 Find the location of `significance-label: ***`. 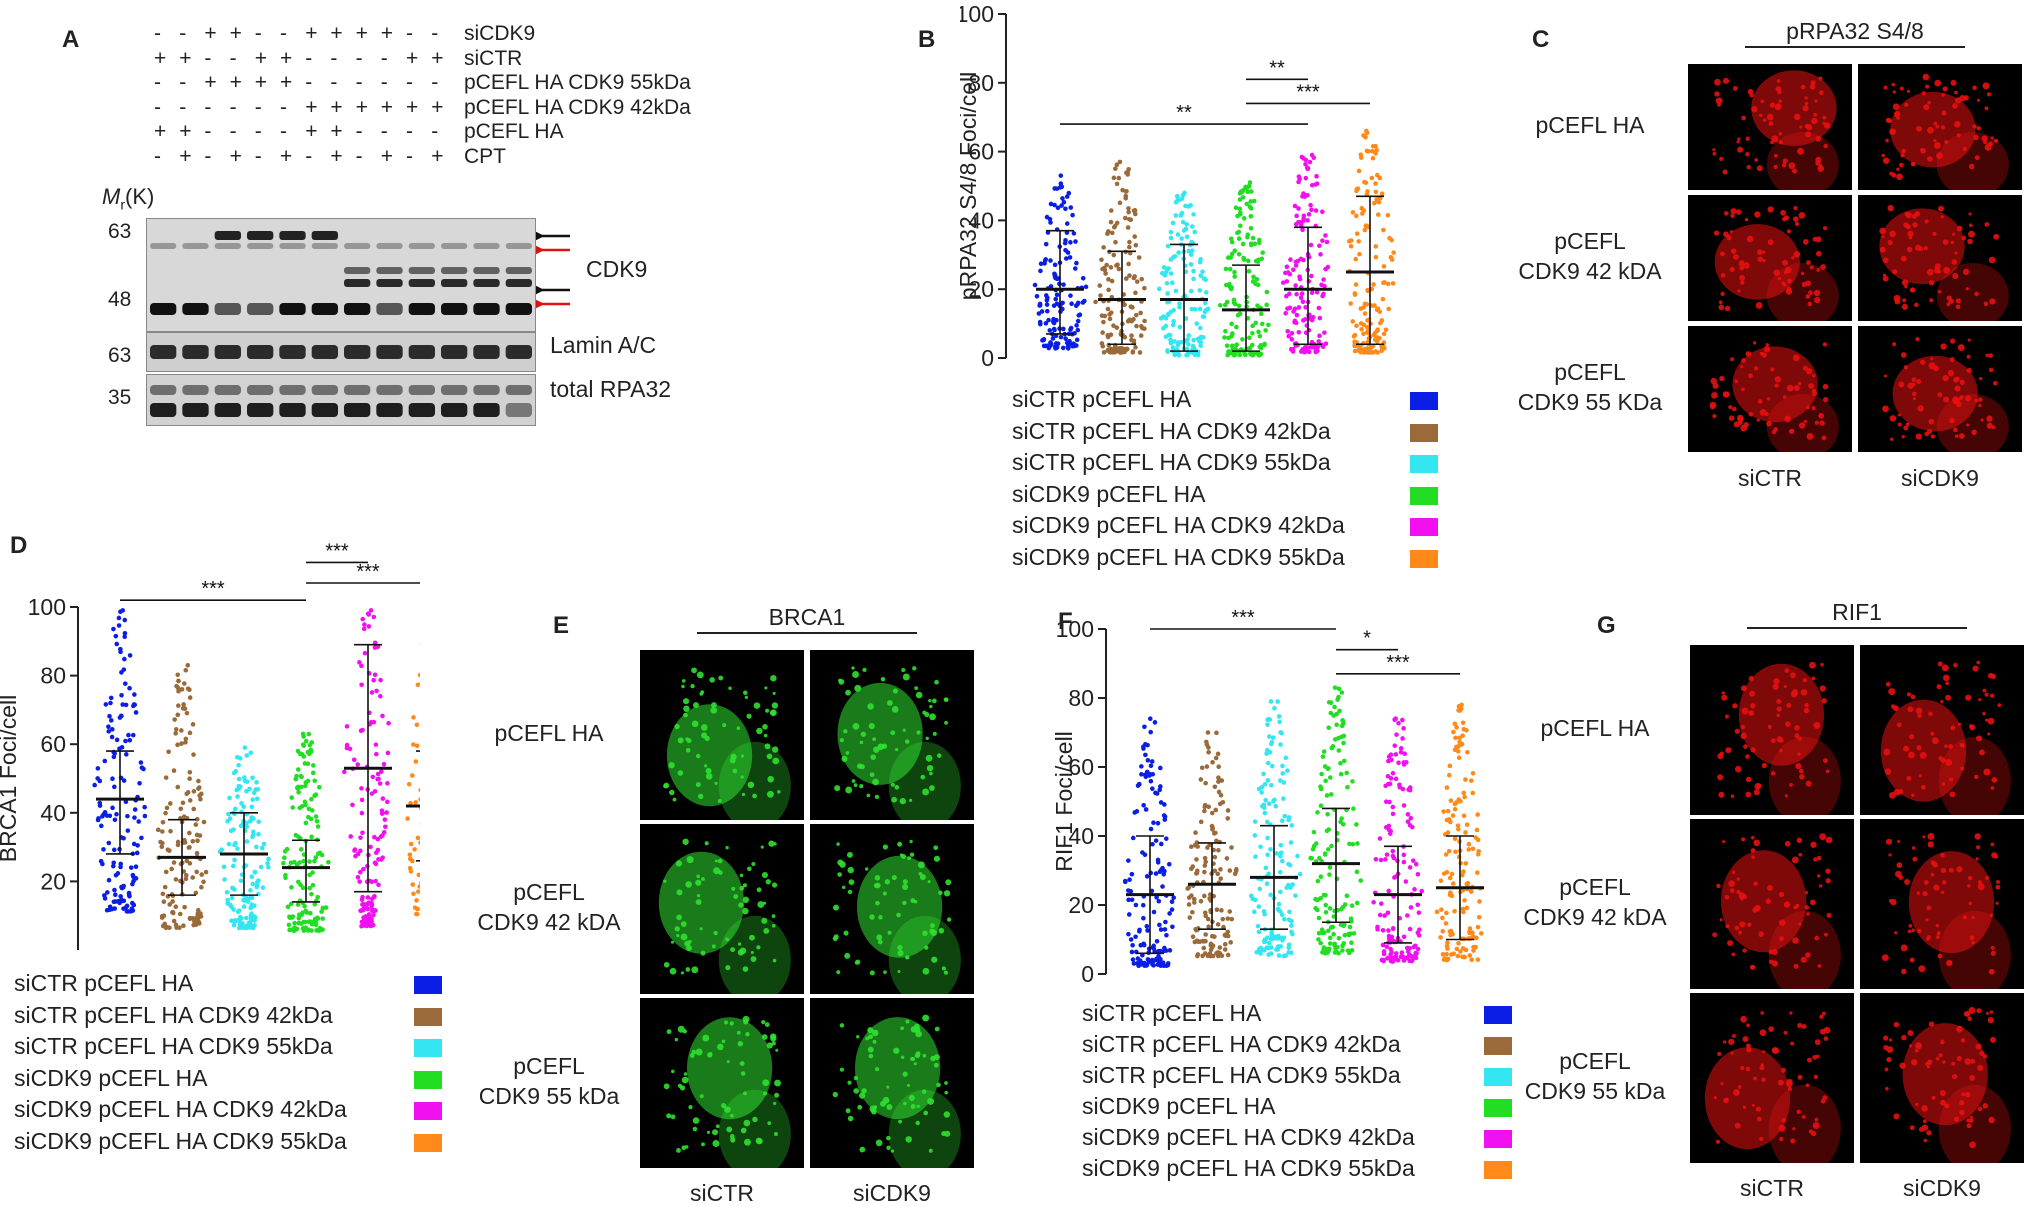

significance-label: *** is located at coordinates (368, 572).